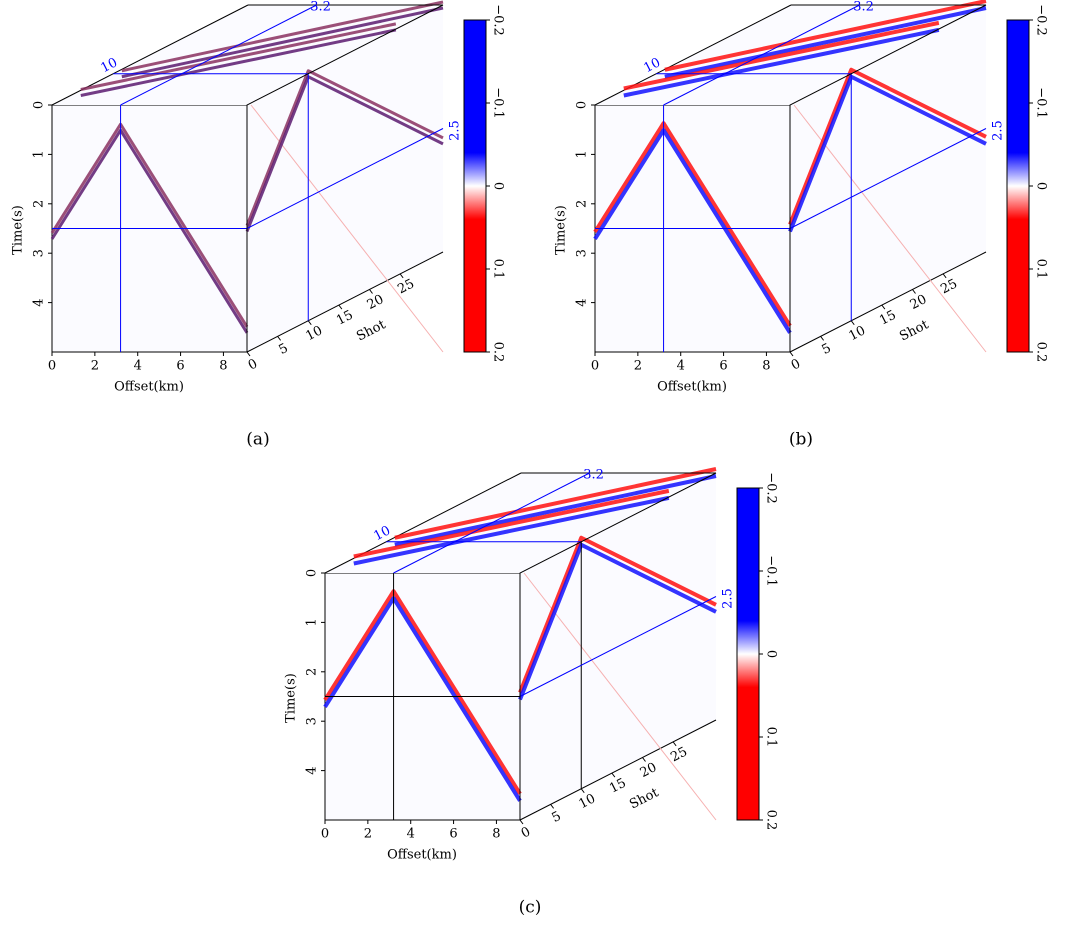 This screenshot has height=929, width=1069. What do you see at coordinates (771, 654) in the screenshot?
I see `colorbar-tick-label: 0` at bounding box center [771, 654].